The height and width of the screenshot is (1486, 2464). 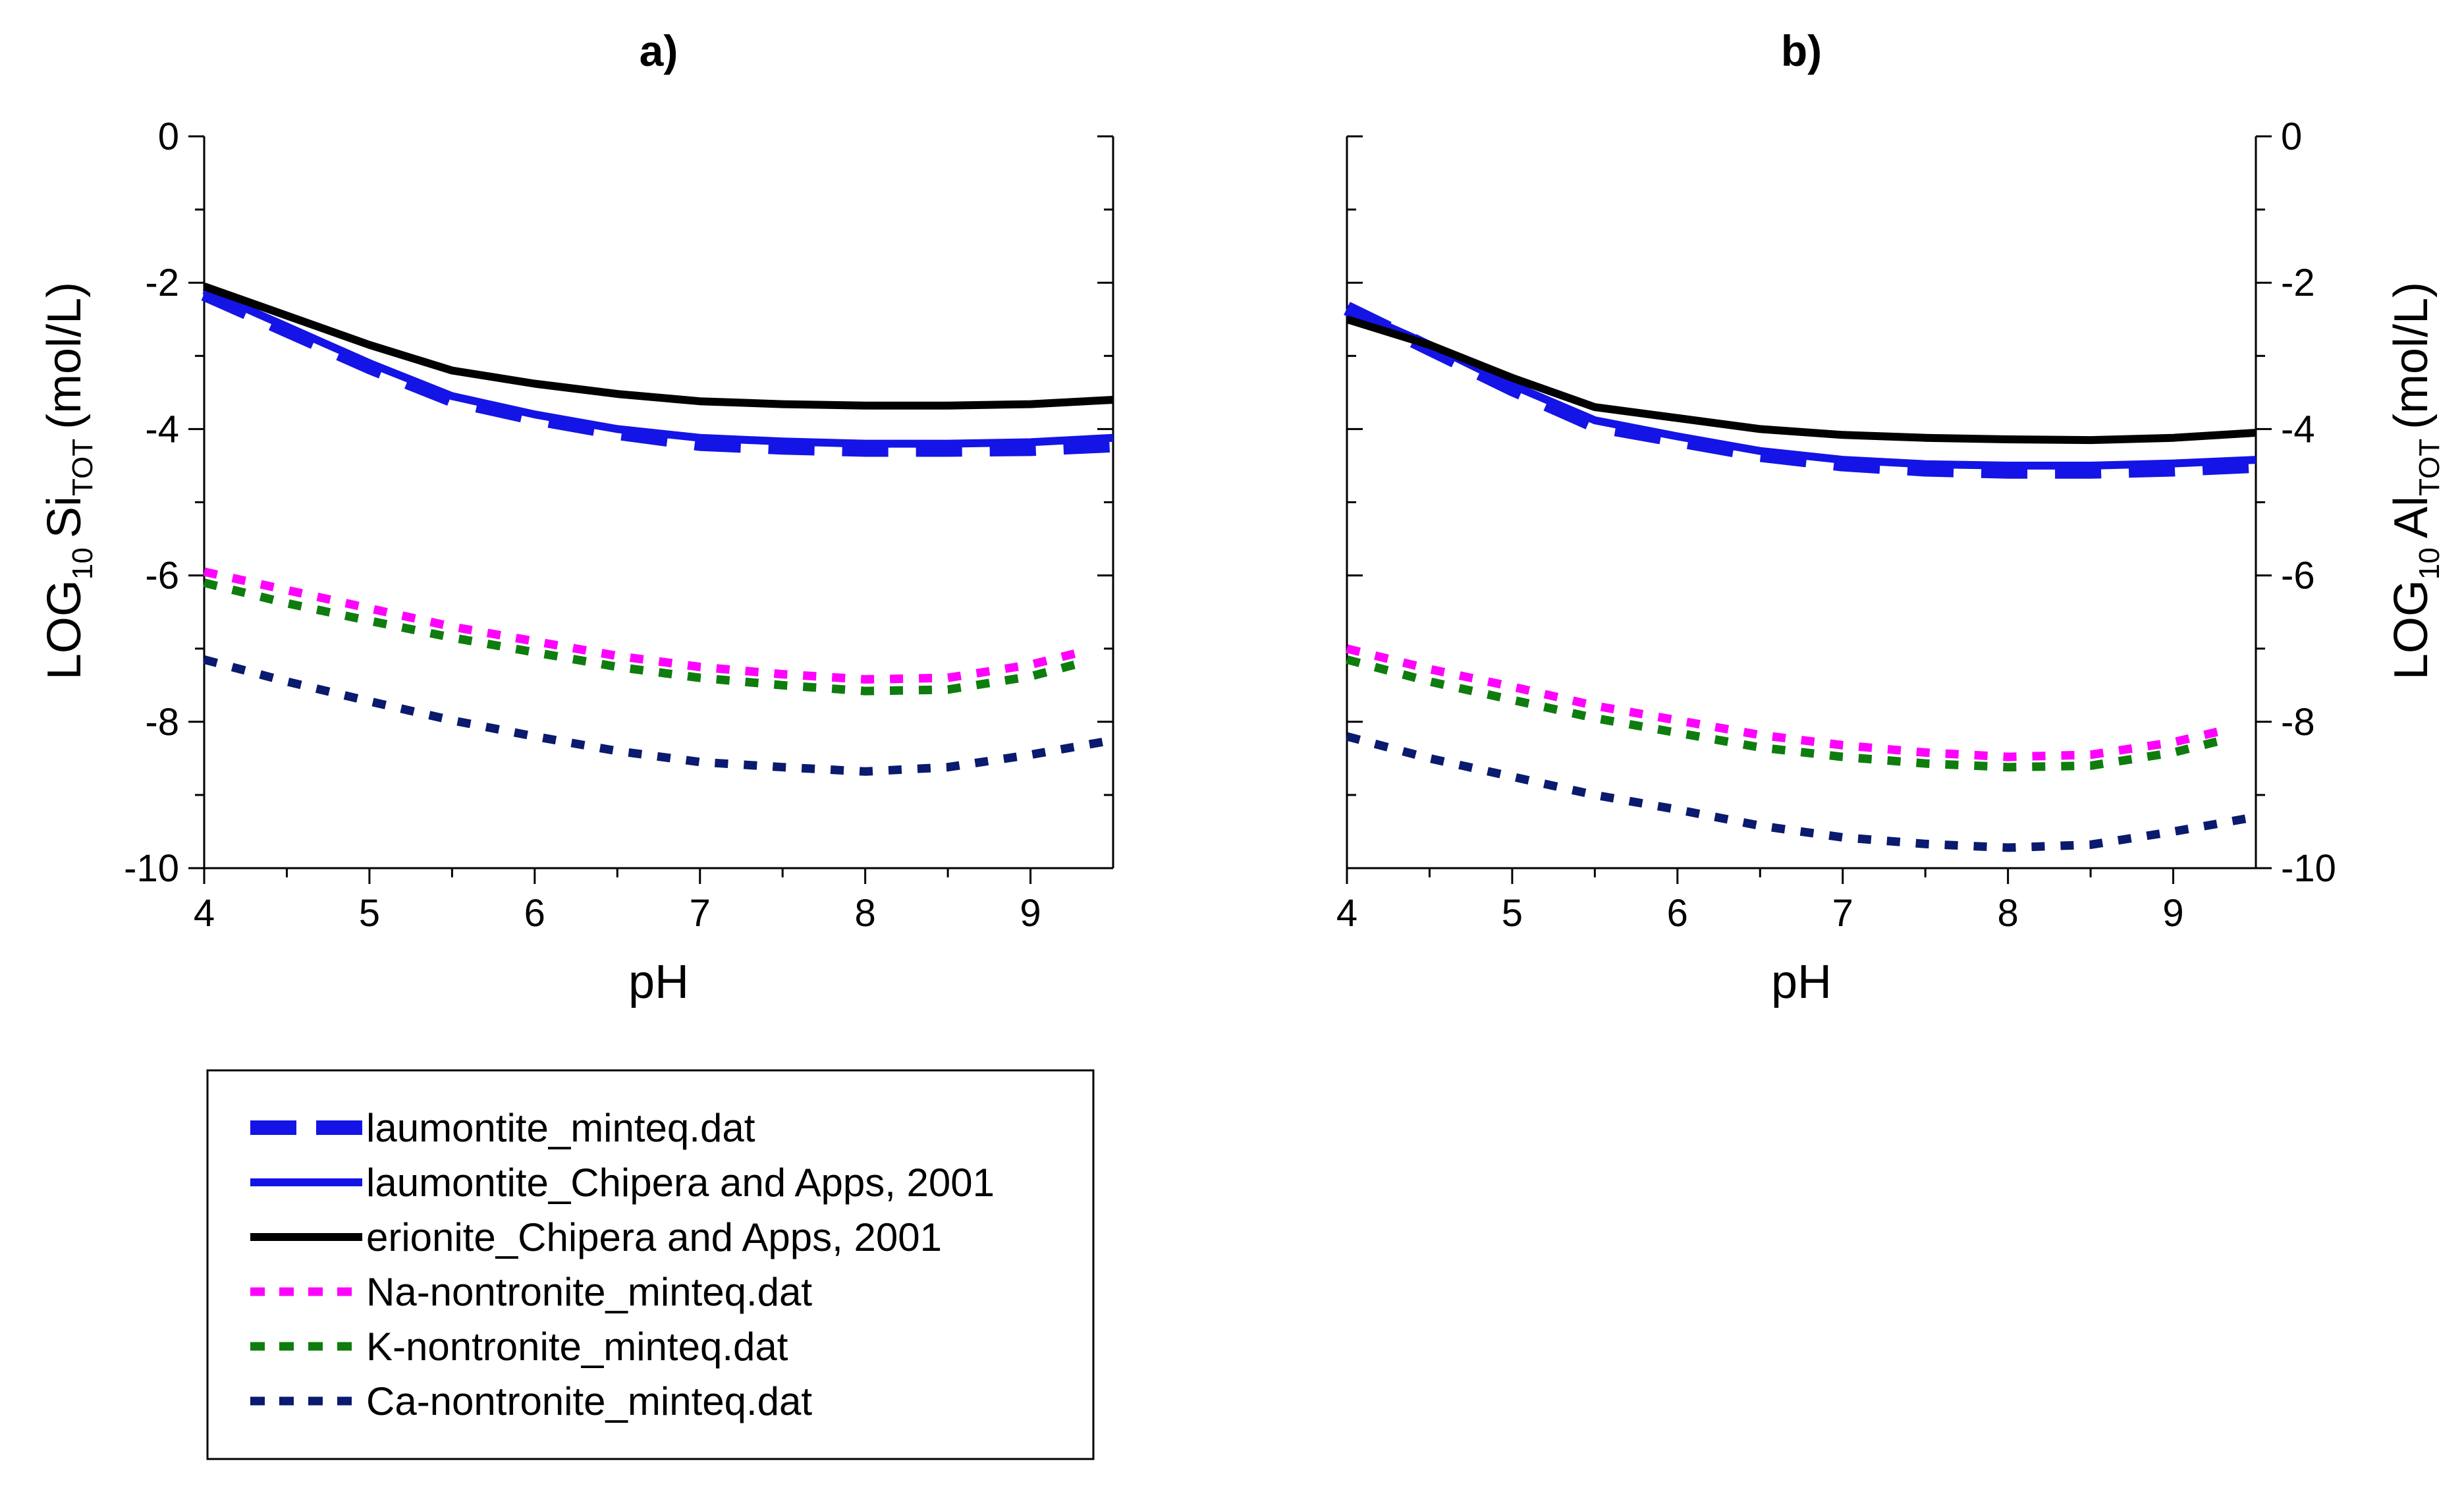 What do you see at coordinates (577, 1347) in the screenshot?
I see `legend-label: K-nontronite_minteq.dat` at bounding box center [577, 1347].